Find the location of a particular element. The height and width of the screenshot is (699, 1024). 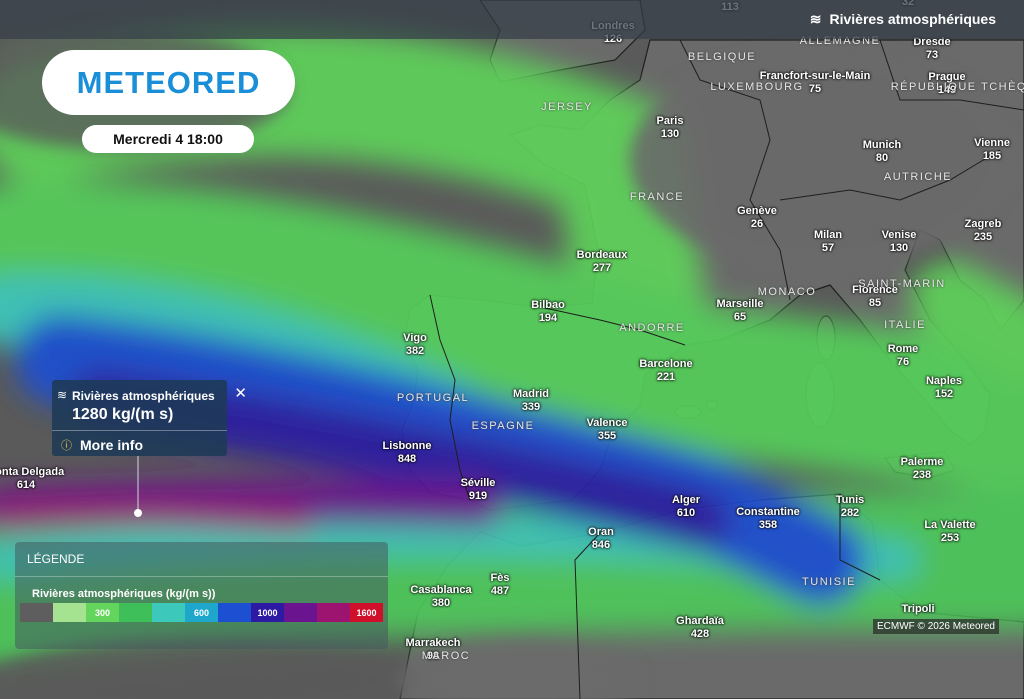

city-label: La Valette 253 is located at coordinates (949, 532).